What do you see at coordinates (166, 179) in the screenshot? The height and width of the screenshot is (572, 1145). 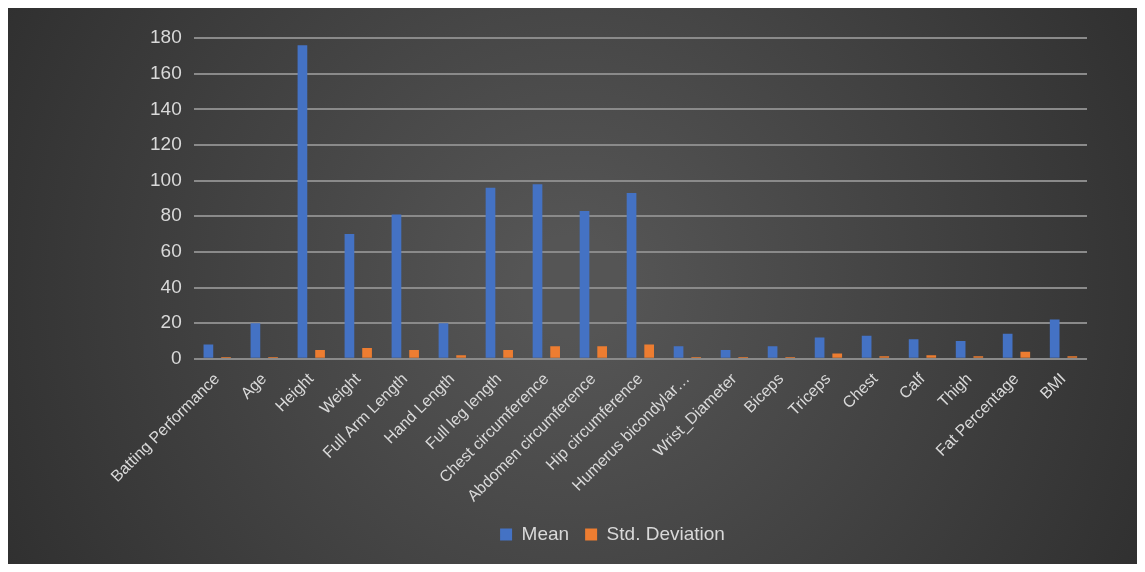 I see `y-tick-label: 100` at bounding box center [166, 179].